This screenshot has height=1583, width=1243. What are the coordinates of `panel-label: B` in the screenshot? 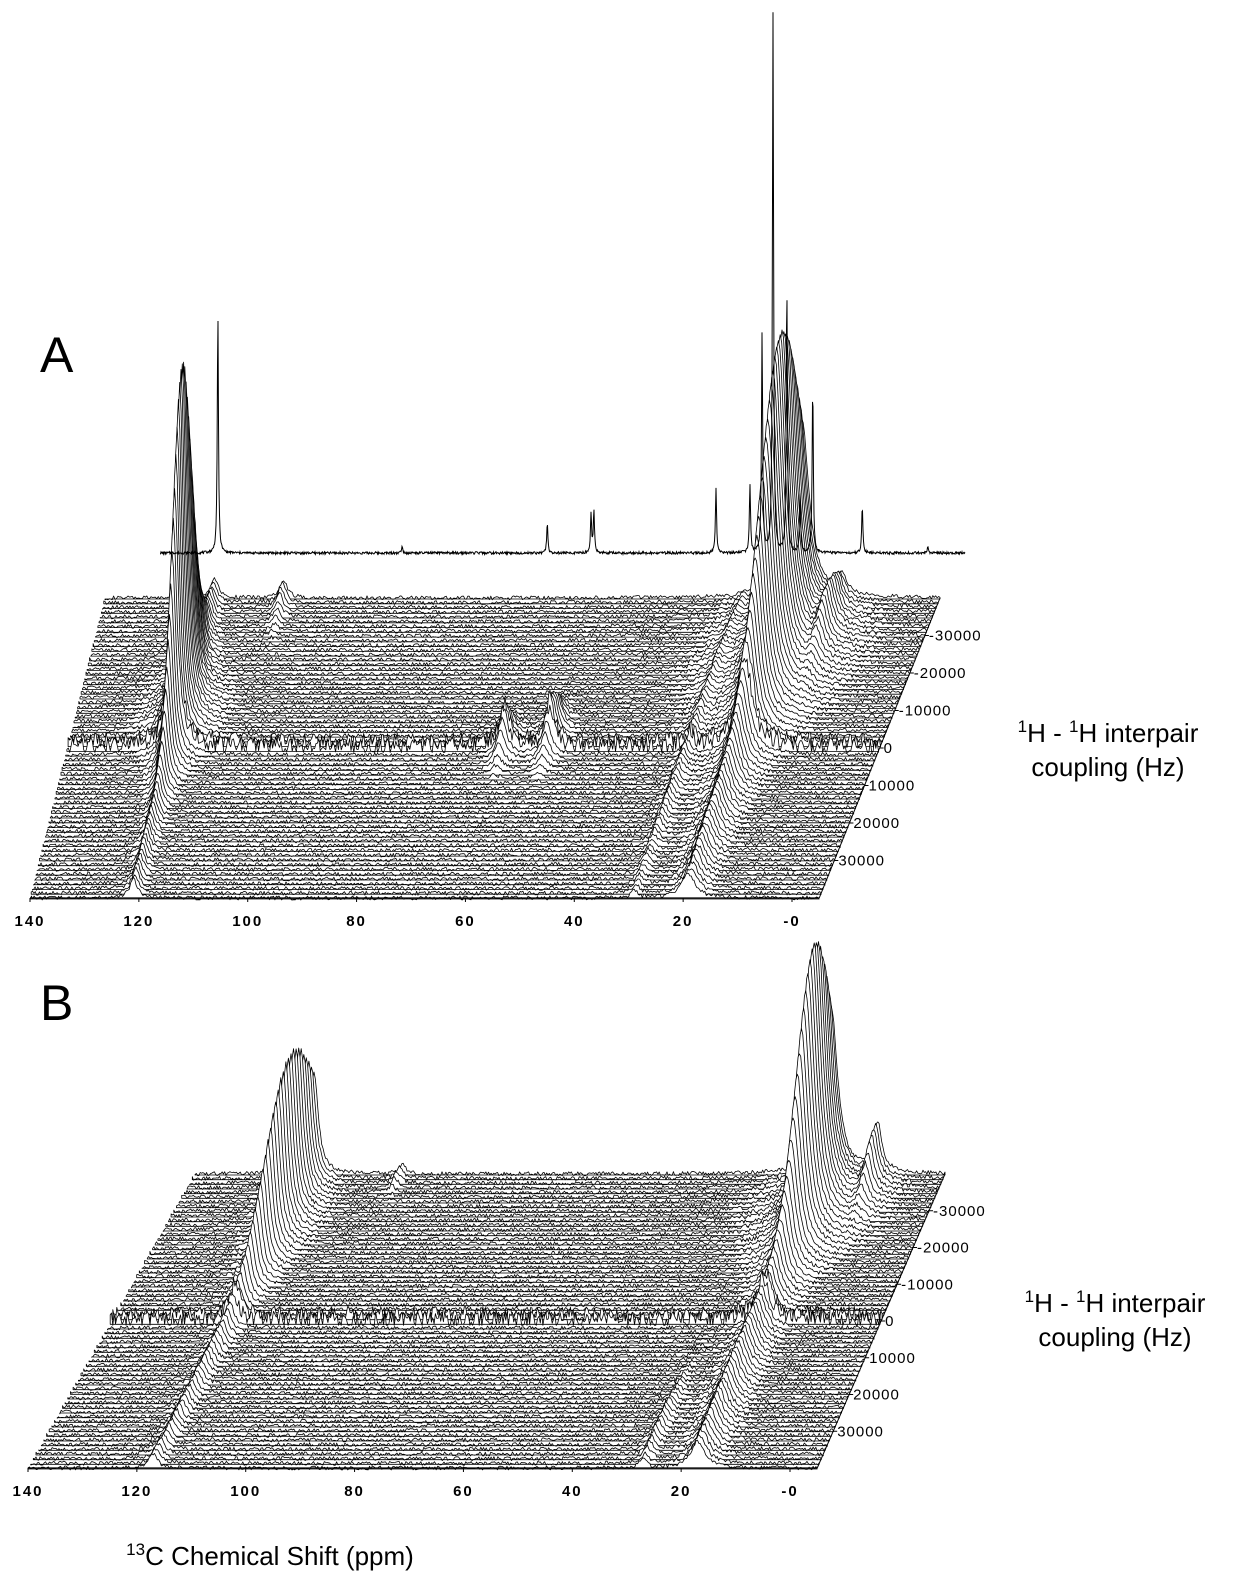 It's located at (56, 1003).